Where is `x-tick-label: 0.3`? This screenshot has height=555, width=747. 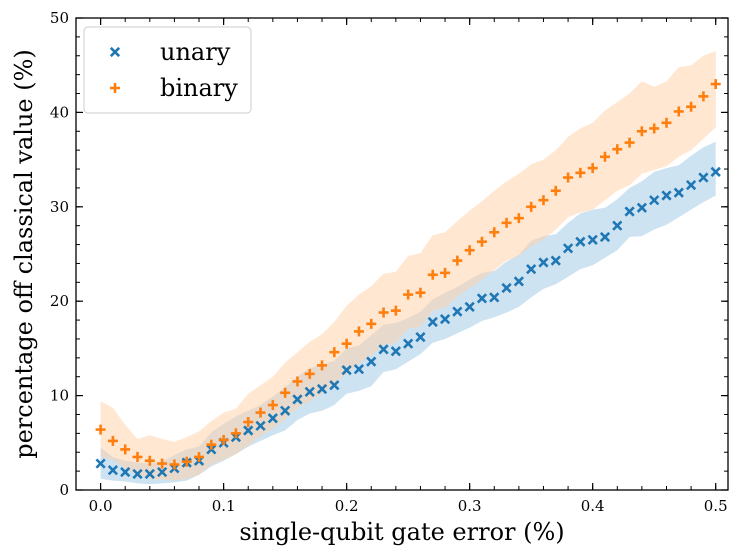
x-tick-label: 0.3 is located at coordinates (470, 506).